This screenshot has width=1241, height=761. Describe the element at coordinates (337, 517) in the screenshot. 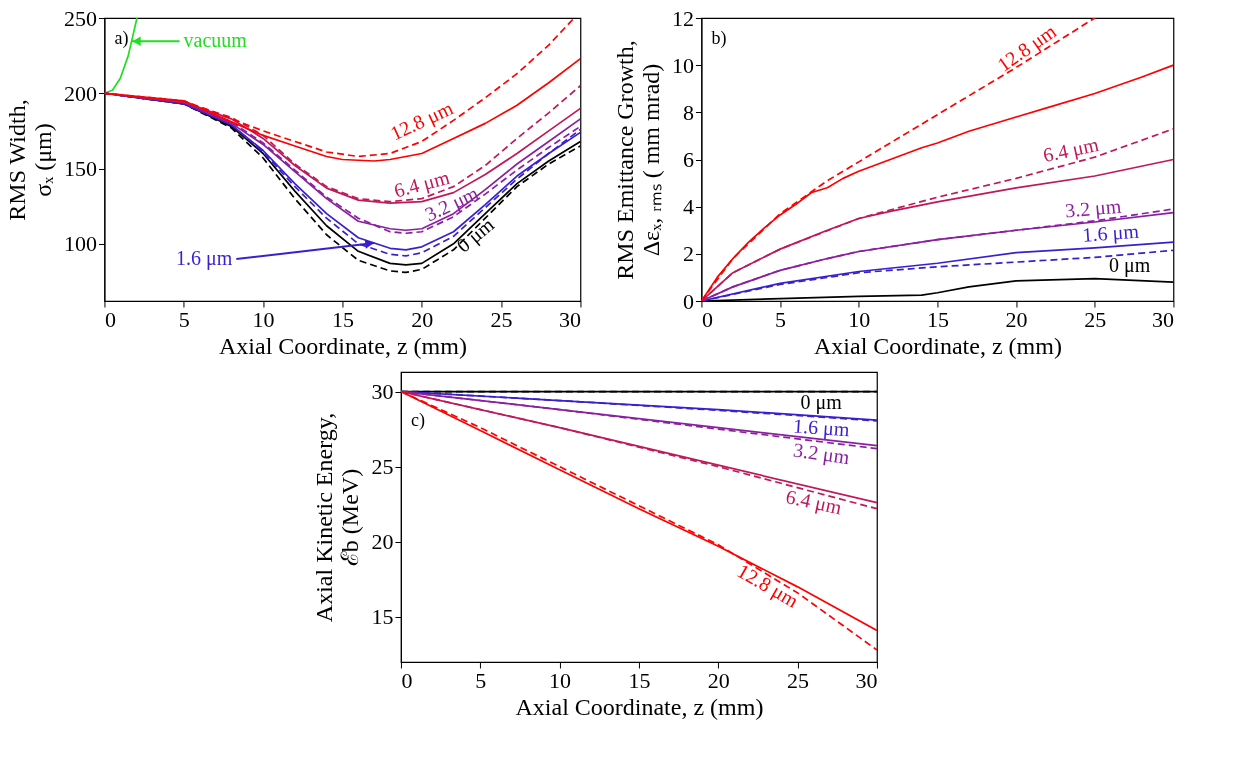

I see `y-axis-title: Axial Kinetic Energy, ℰb (MeV)` at that location.